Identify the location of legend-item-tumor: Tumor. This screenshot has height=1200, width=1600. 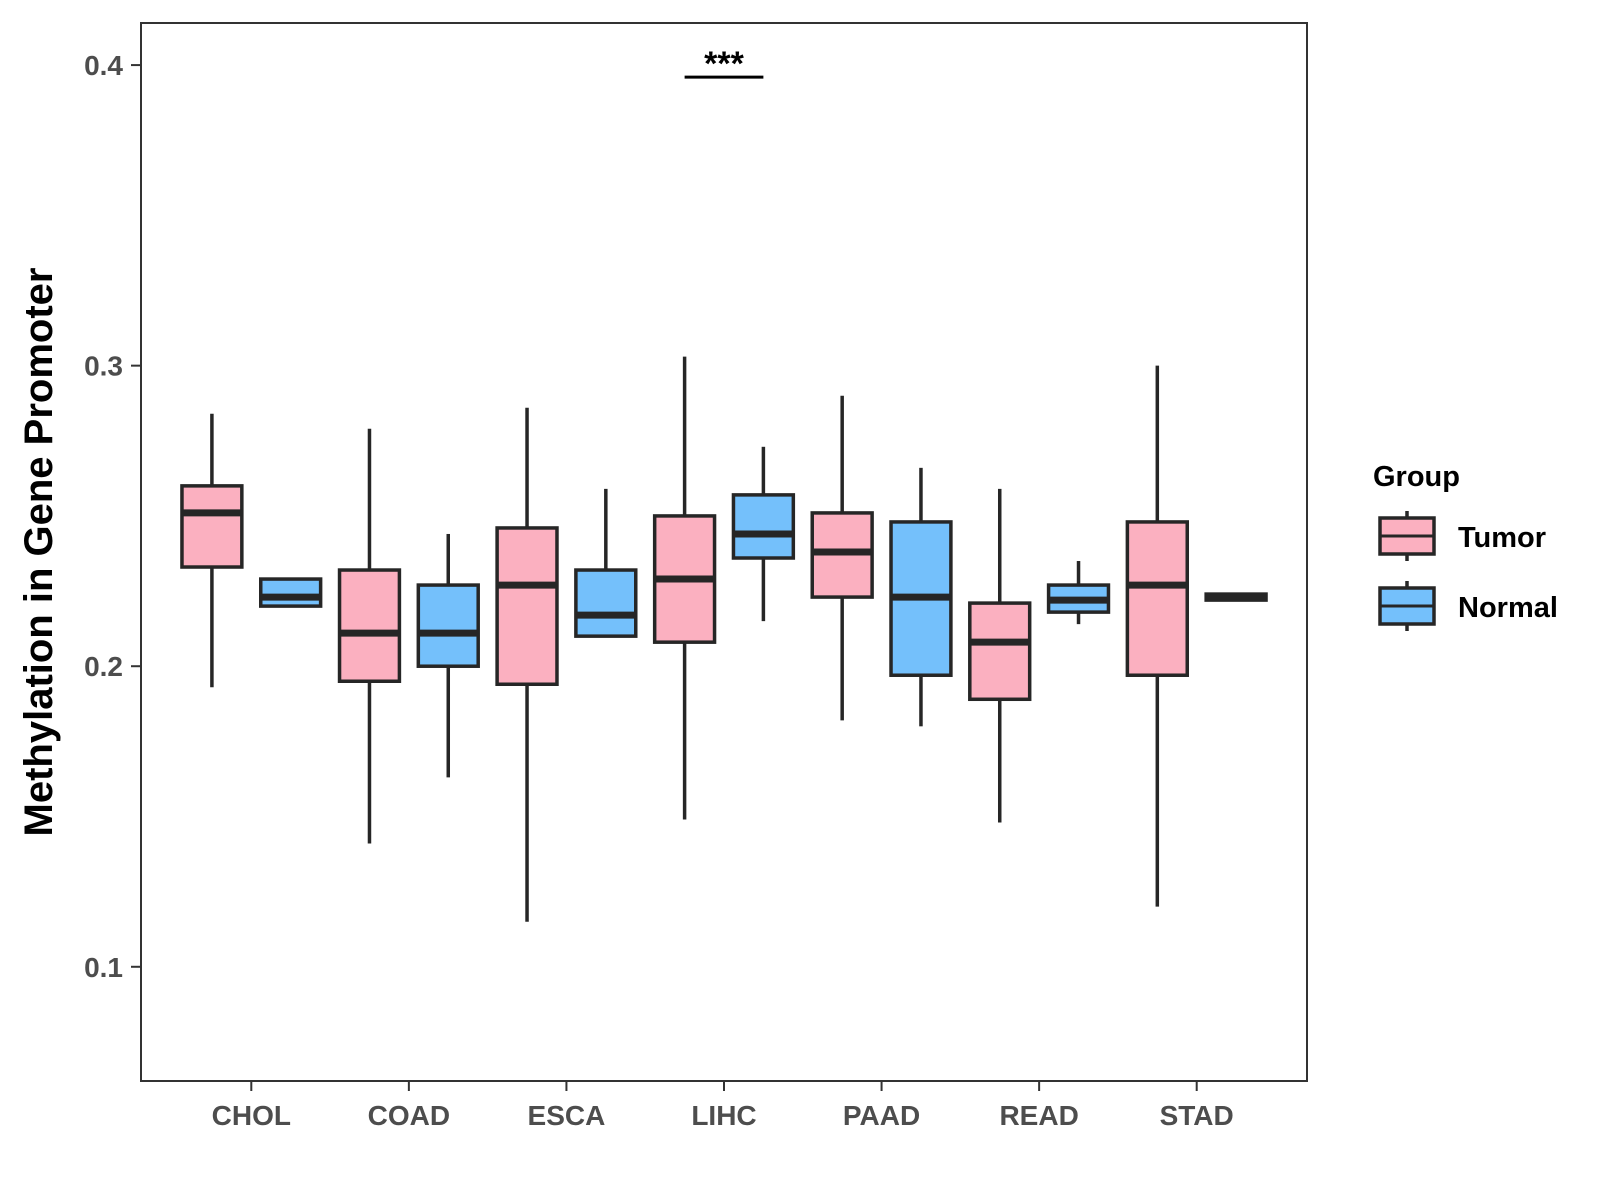
(1462, 536).